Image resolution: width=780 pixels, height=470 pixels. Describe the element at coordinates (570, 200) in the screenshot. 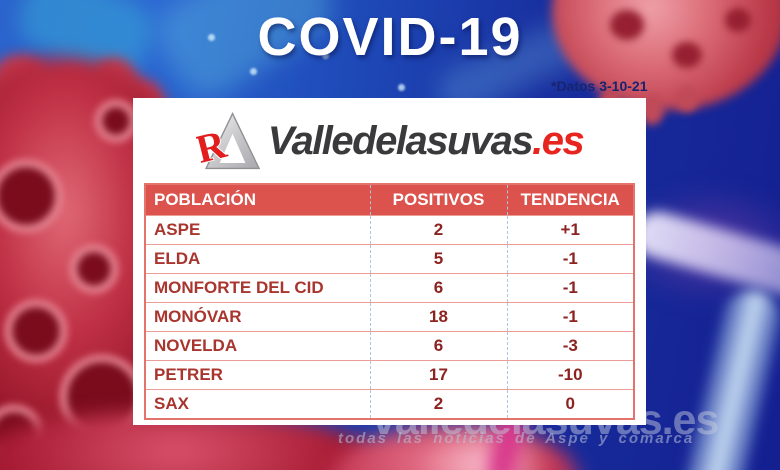

I see `header-tendencia: TENDENCIA` at that location.